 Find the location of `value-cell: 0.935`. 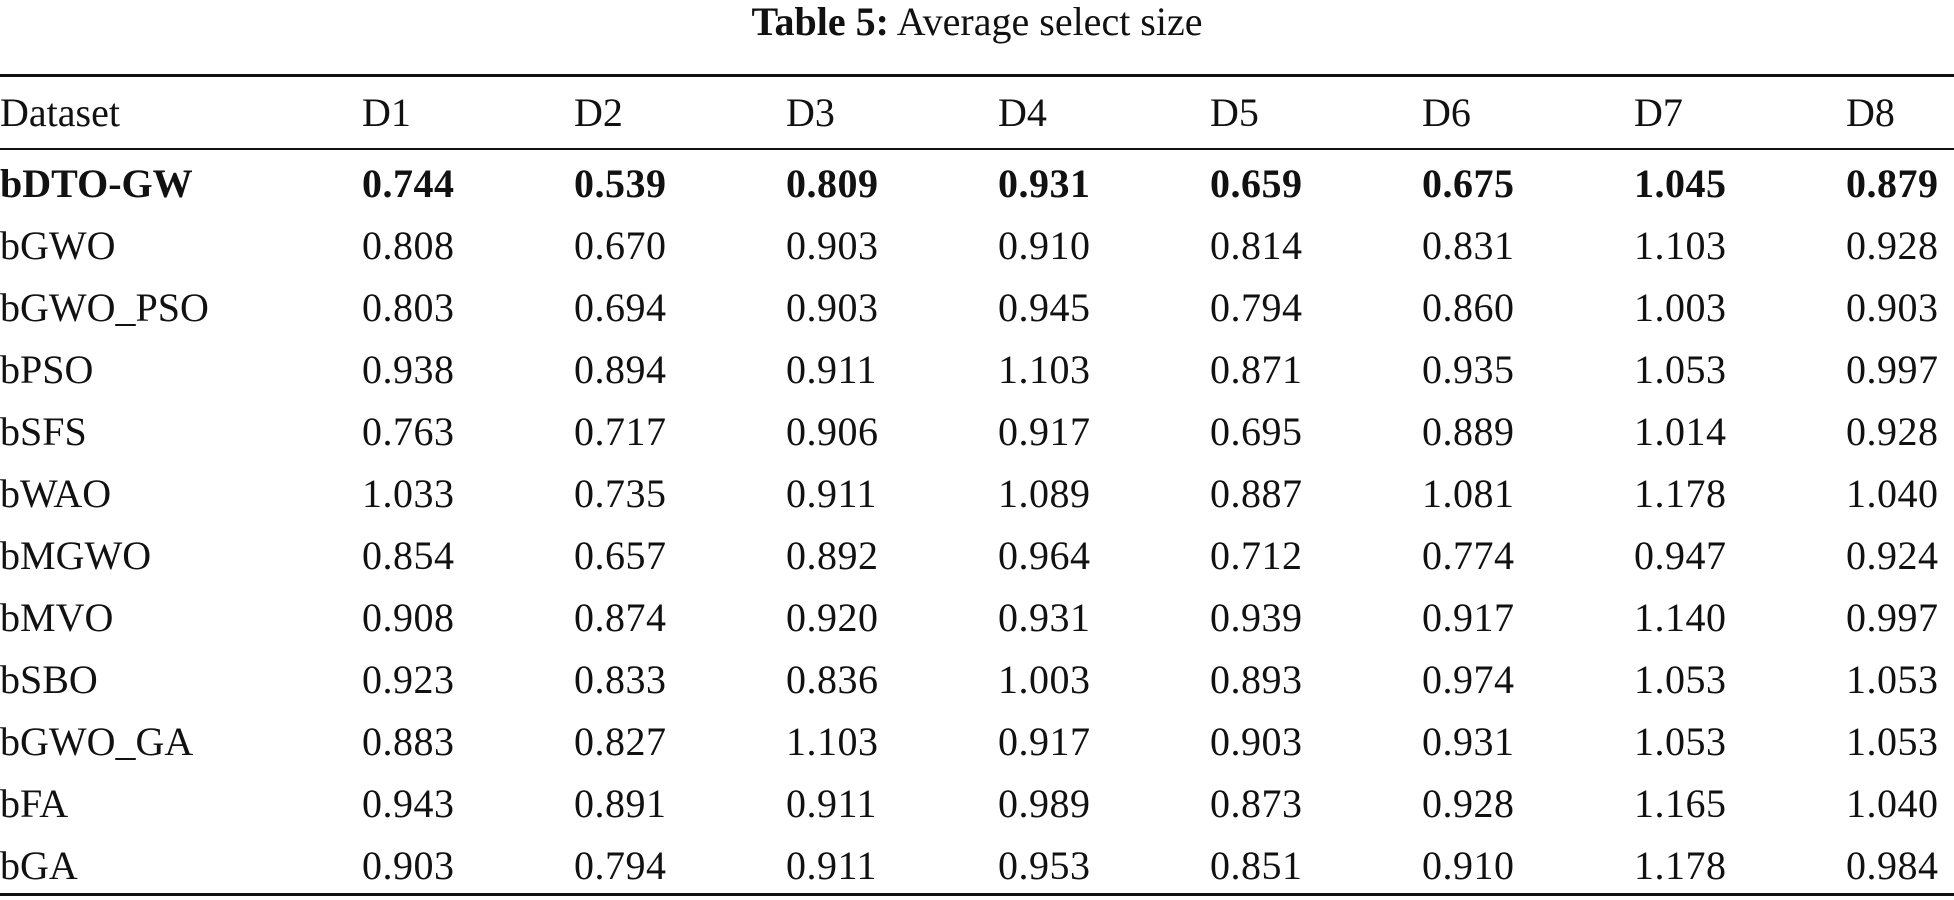

value-cell: 0.935 is located at coordinates (1468, 369).